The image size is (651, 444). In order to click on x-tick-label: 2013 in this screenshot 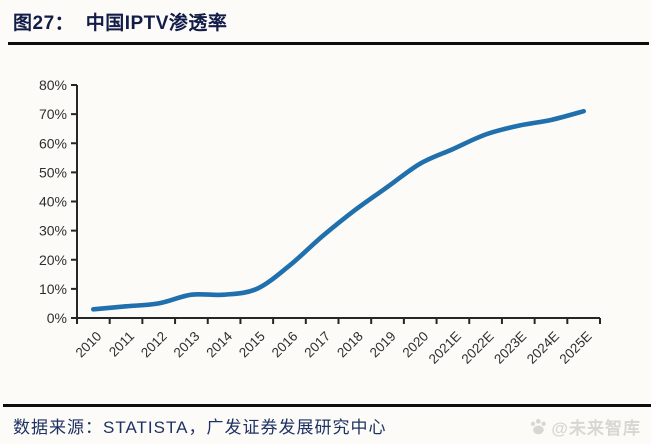, I will do `click(187, 345)`.